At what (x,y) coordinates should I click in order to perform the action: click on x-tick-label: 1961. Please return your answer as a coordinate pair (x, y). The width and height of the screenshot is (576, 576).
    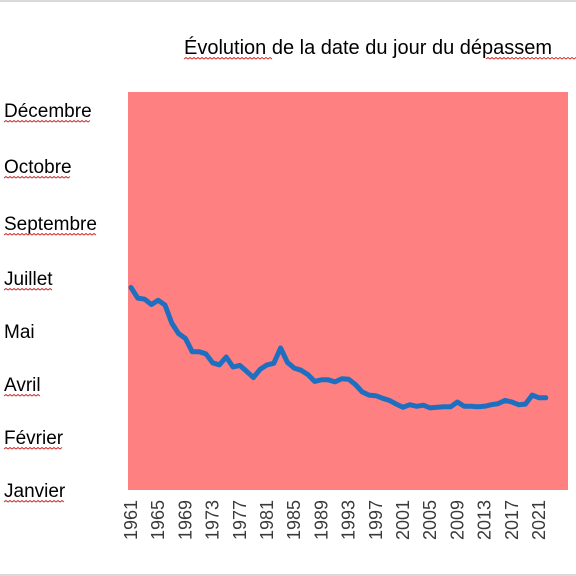
    Looking at the image, I should click on (131, 520).